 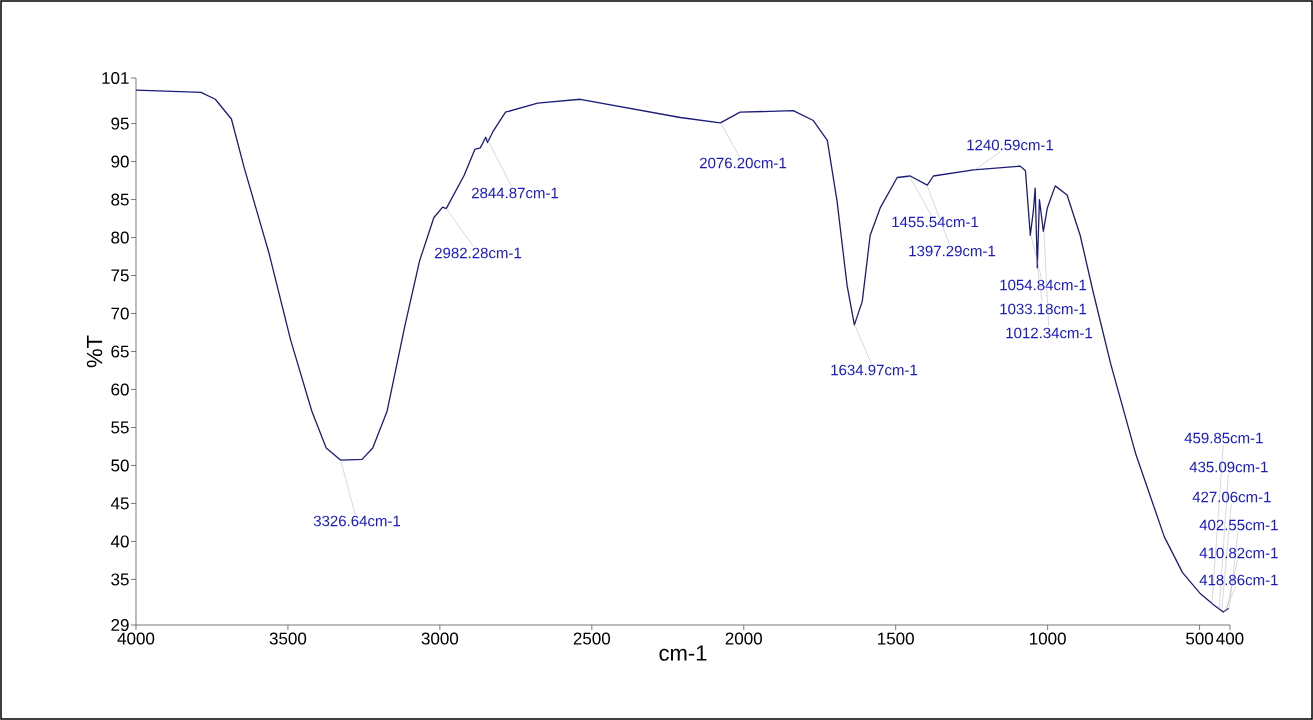 I want to click on x-axis-title: cm-1, so click(x=683, y=653).